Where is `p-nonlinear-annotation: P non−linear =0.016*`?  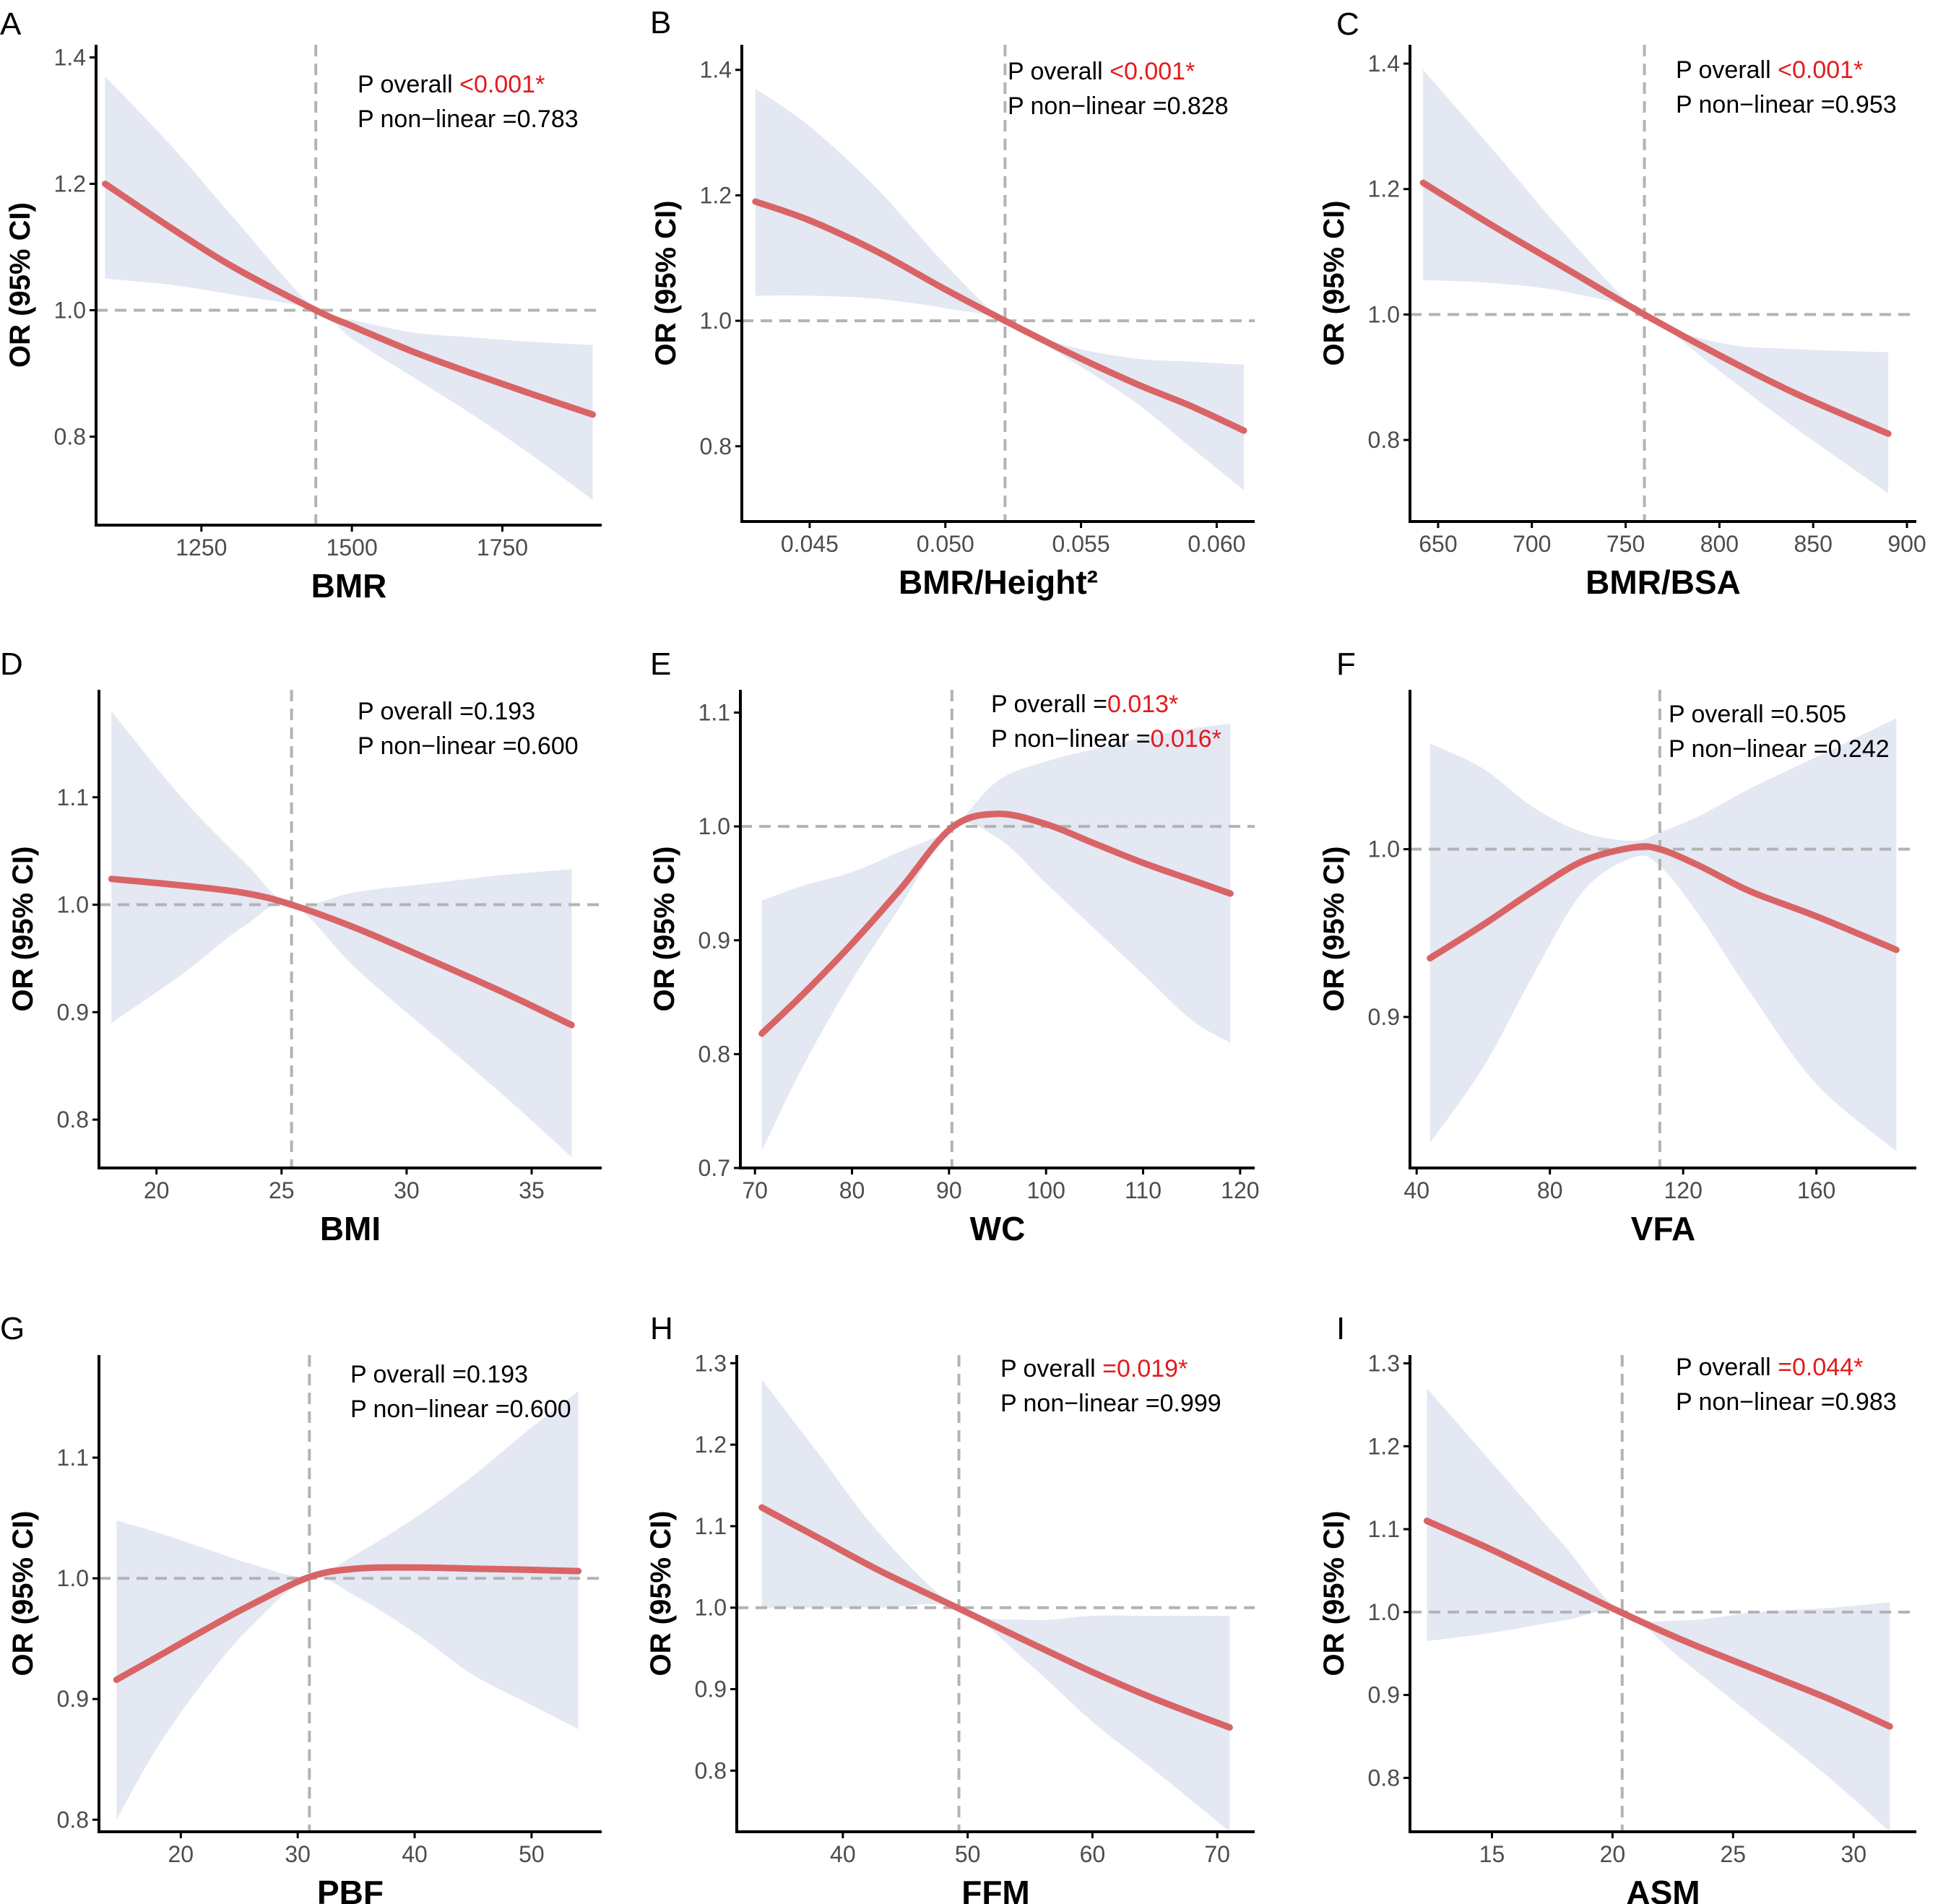
p-nonlinear-annotation: P non−linear =0.016* is located at coordinates (1106, 739).